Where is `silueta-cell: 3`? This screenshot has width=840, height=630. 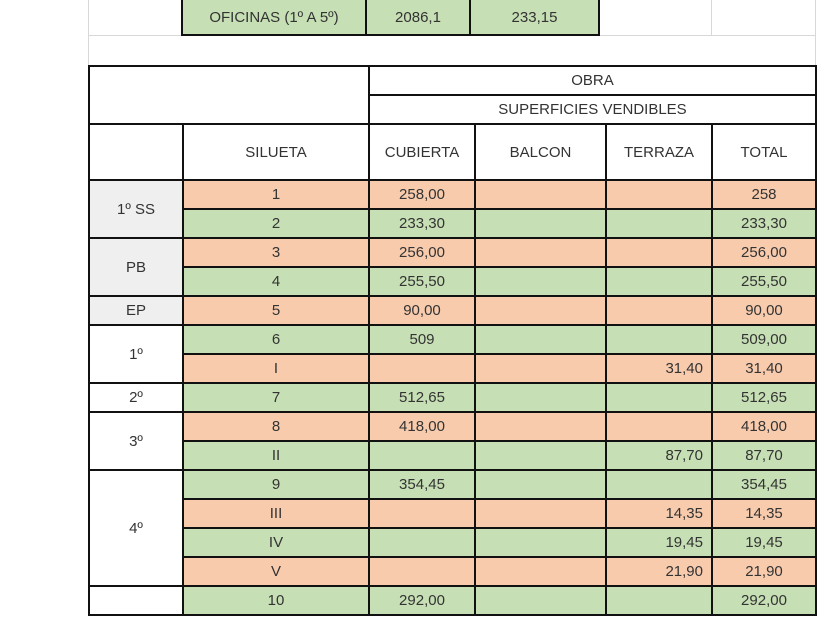 silueta-cell: 3 is located at coordinates (276, 252).